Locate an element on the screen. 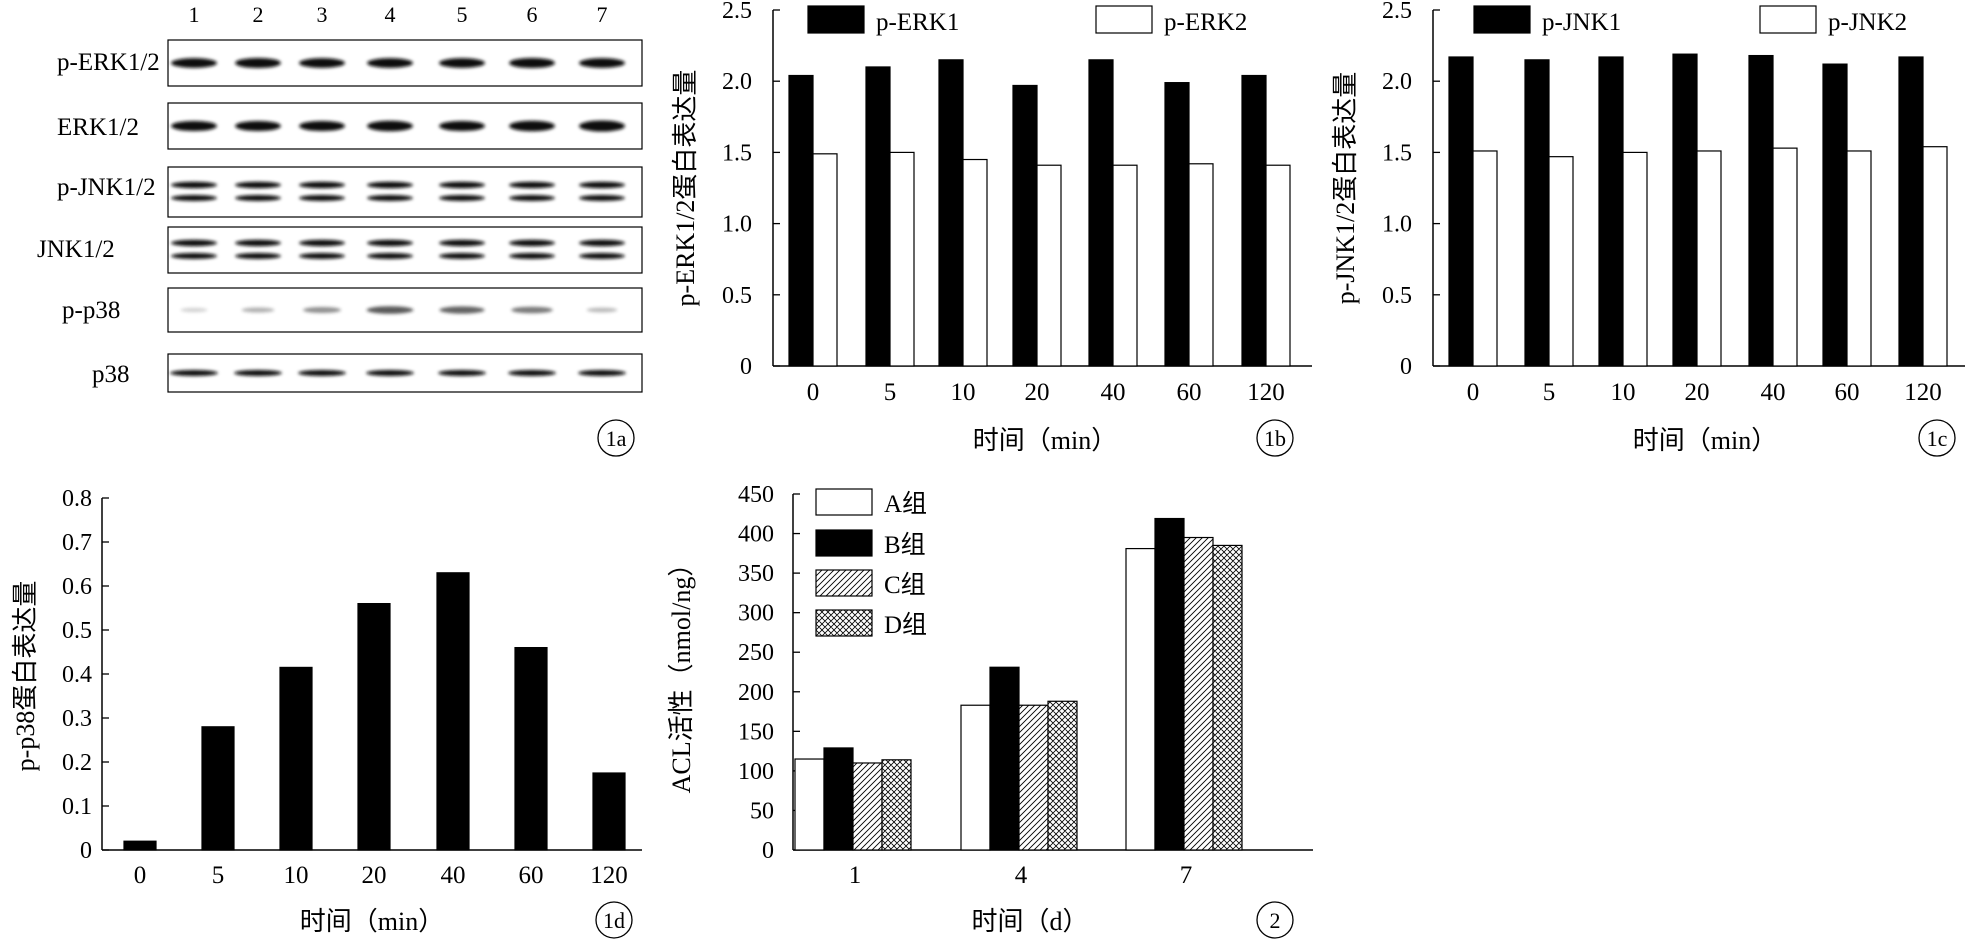  legend-label: p-ERK2 is located at coordinates (1205, 22).